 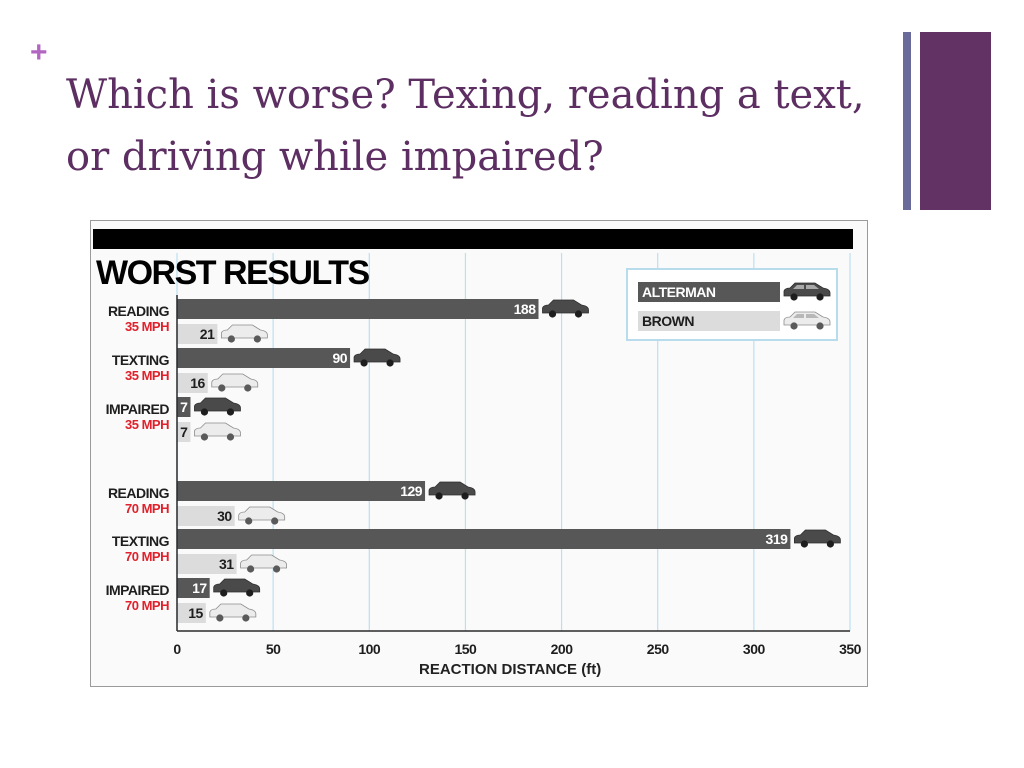 What do you see at coordinates (138, 590) in the screenshot?
I see `category-label-5: IMPAIRED` at bounding box center [138, 590].